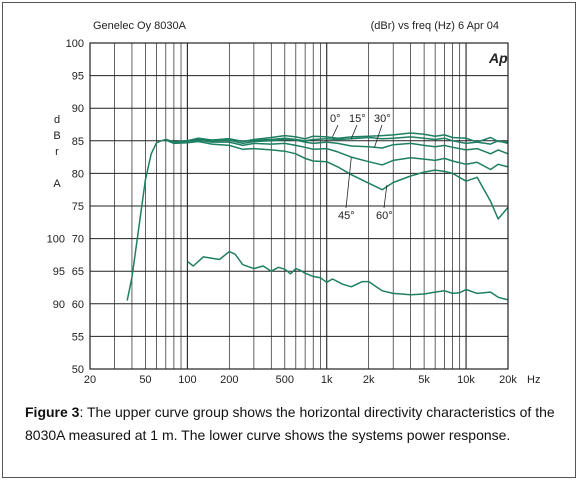  Describe the element at coordinates (384, 216) in the screenshot. I see `series-label: 60°` at that location.